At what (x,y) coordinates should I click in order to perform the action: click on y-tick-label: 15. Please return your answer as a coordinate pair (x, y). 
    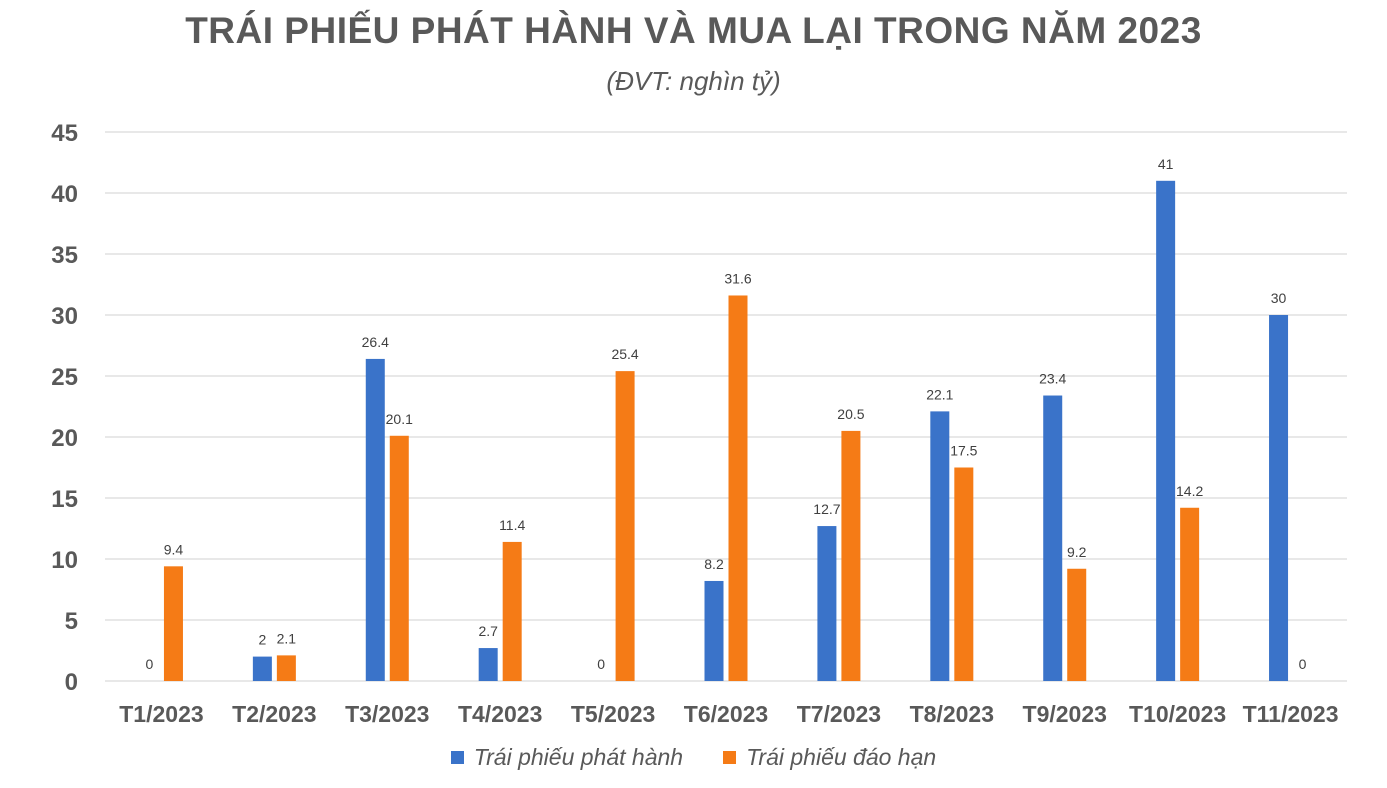
    Looking at the image, I should click on (64, 499).